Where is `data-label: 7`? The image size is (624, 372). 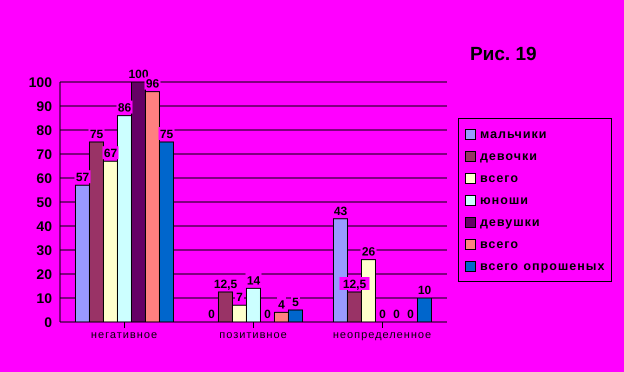 data-label: 7 is located at coordinates (240, 297).